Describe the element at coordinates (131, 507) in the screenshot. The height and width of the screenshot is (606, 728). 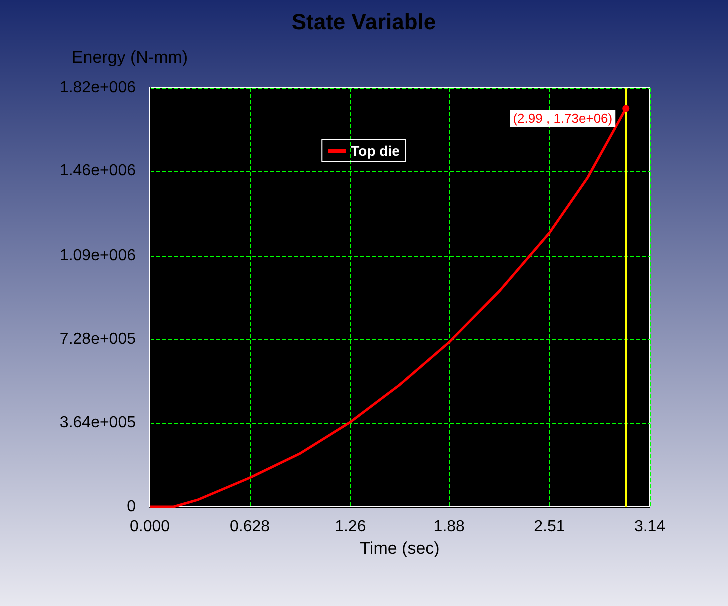
I see `y-tick-label: 0` at that location.